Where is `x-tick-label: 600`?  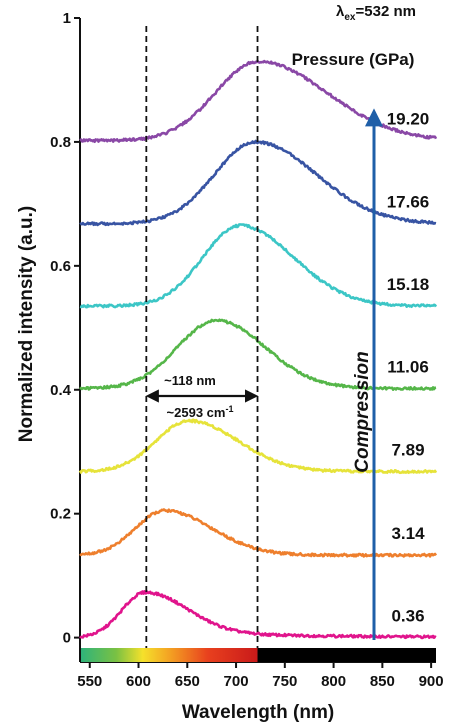 x-tick-label: 600 is located at coordinates (138, 681).